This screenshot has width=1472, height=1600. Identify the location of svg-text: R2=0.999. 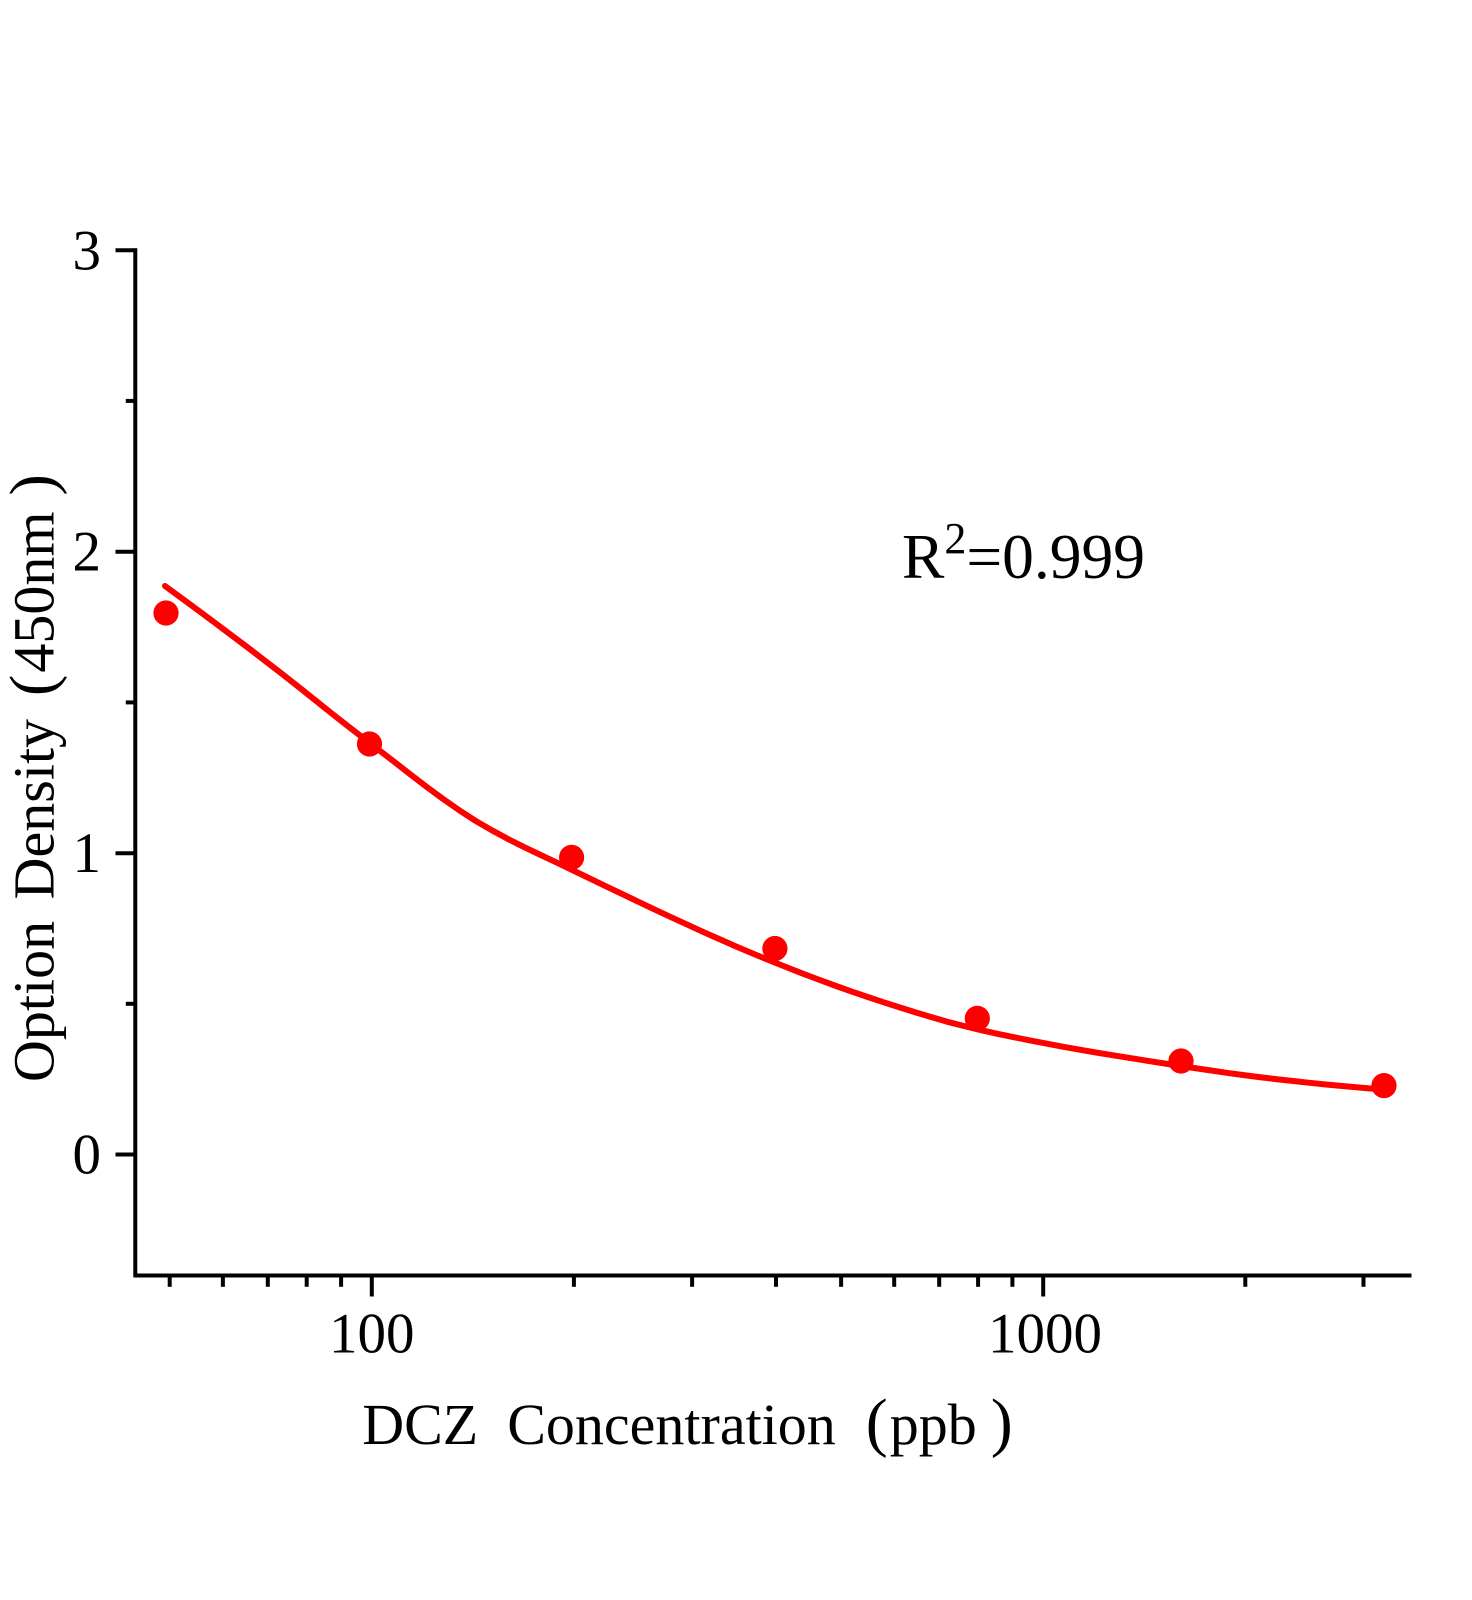
(1023, 553).